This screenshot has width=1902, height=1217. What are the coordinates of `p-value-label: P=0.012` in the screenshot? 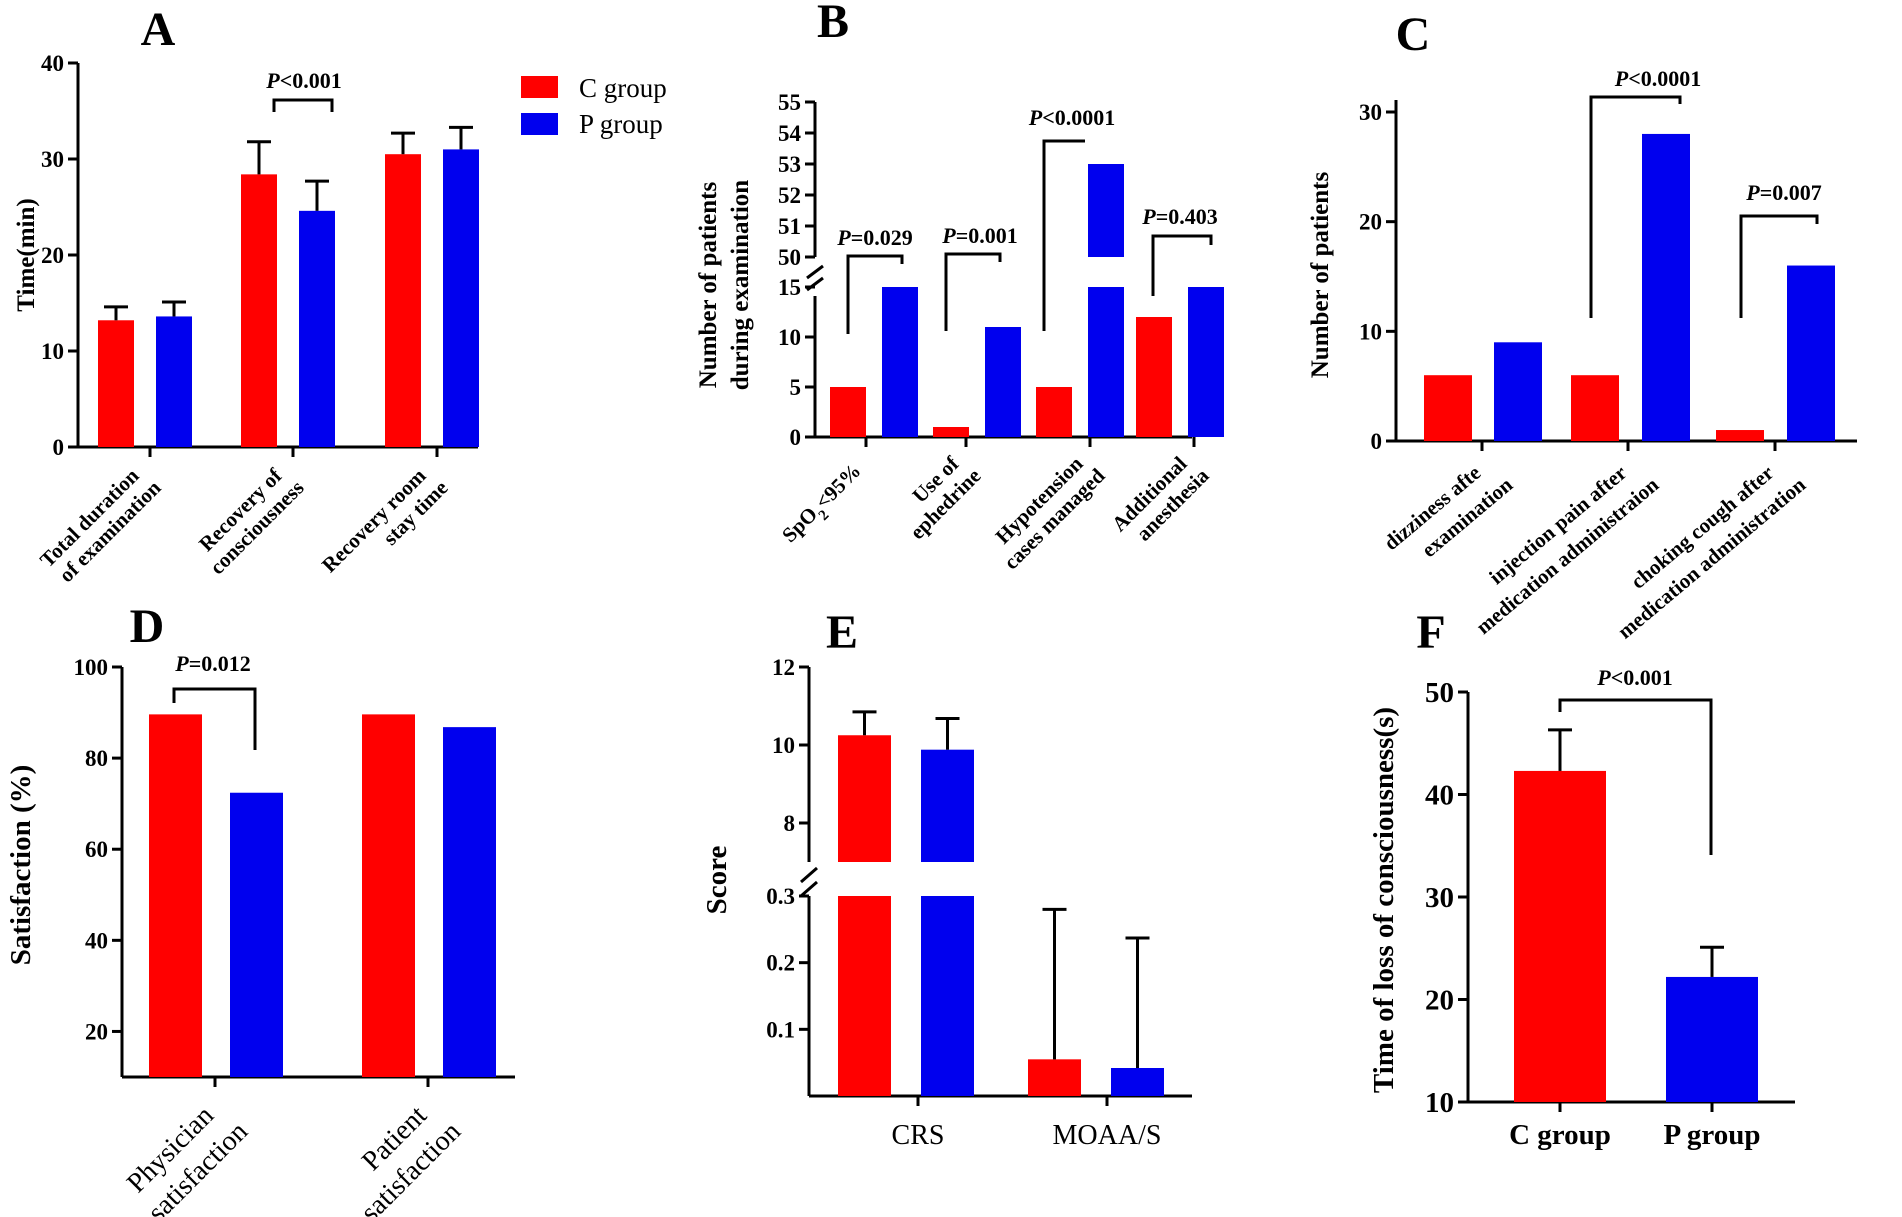 It's located at (212, 663).